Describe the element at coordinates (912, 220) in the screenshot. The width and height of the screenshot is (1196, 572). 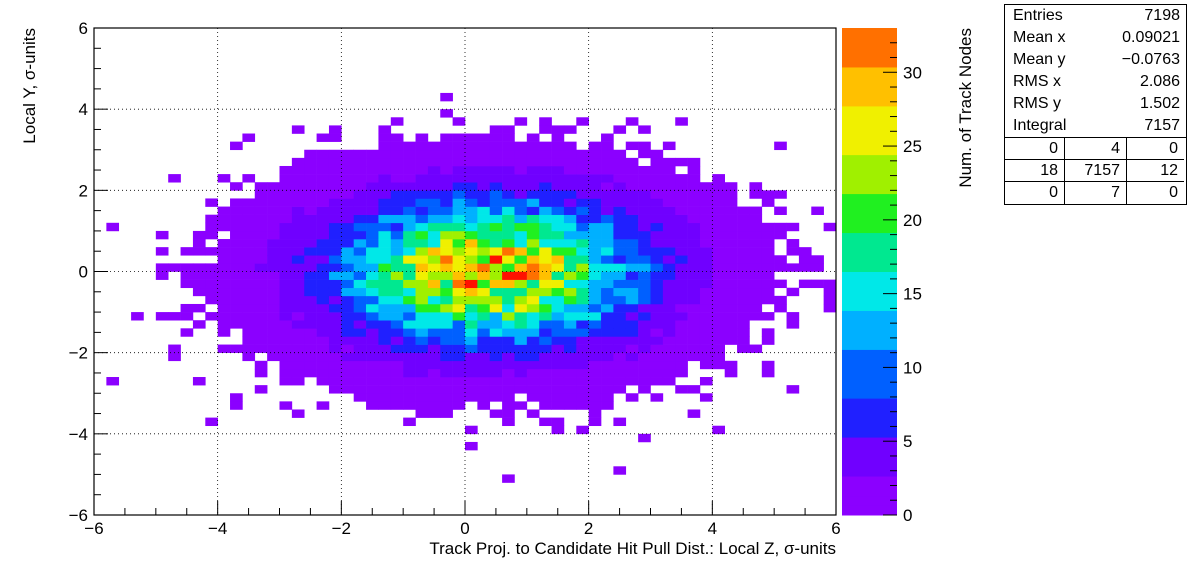
I see `z-tick-label: 20` at that location.